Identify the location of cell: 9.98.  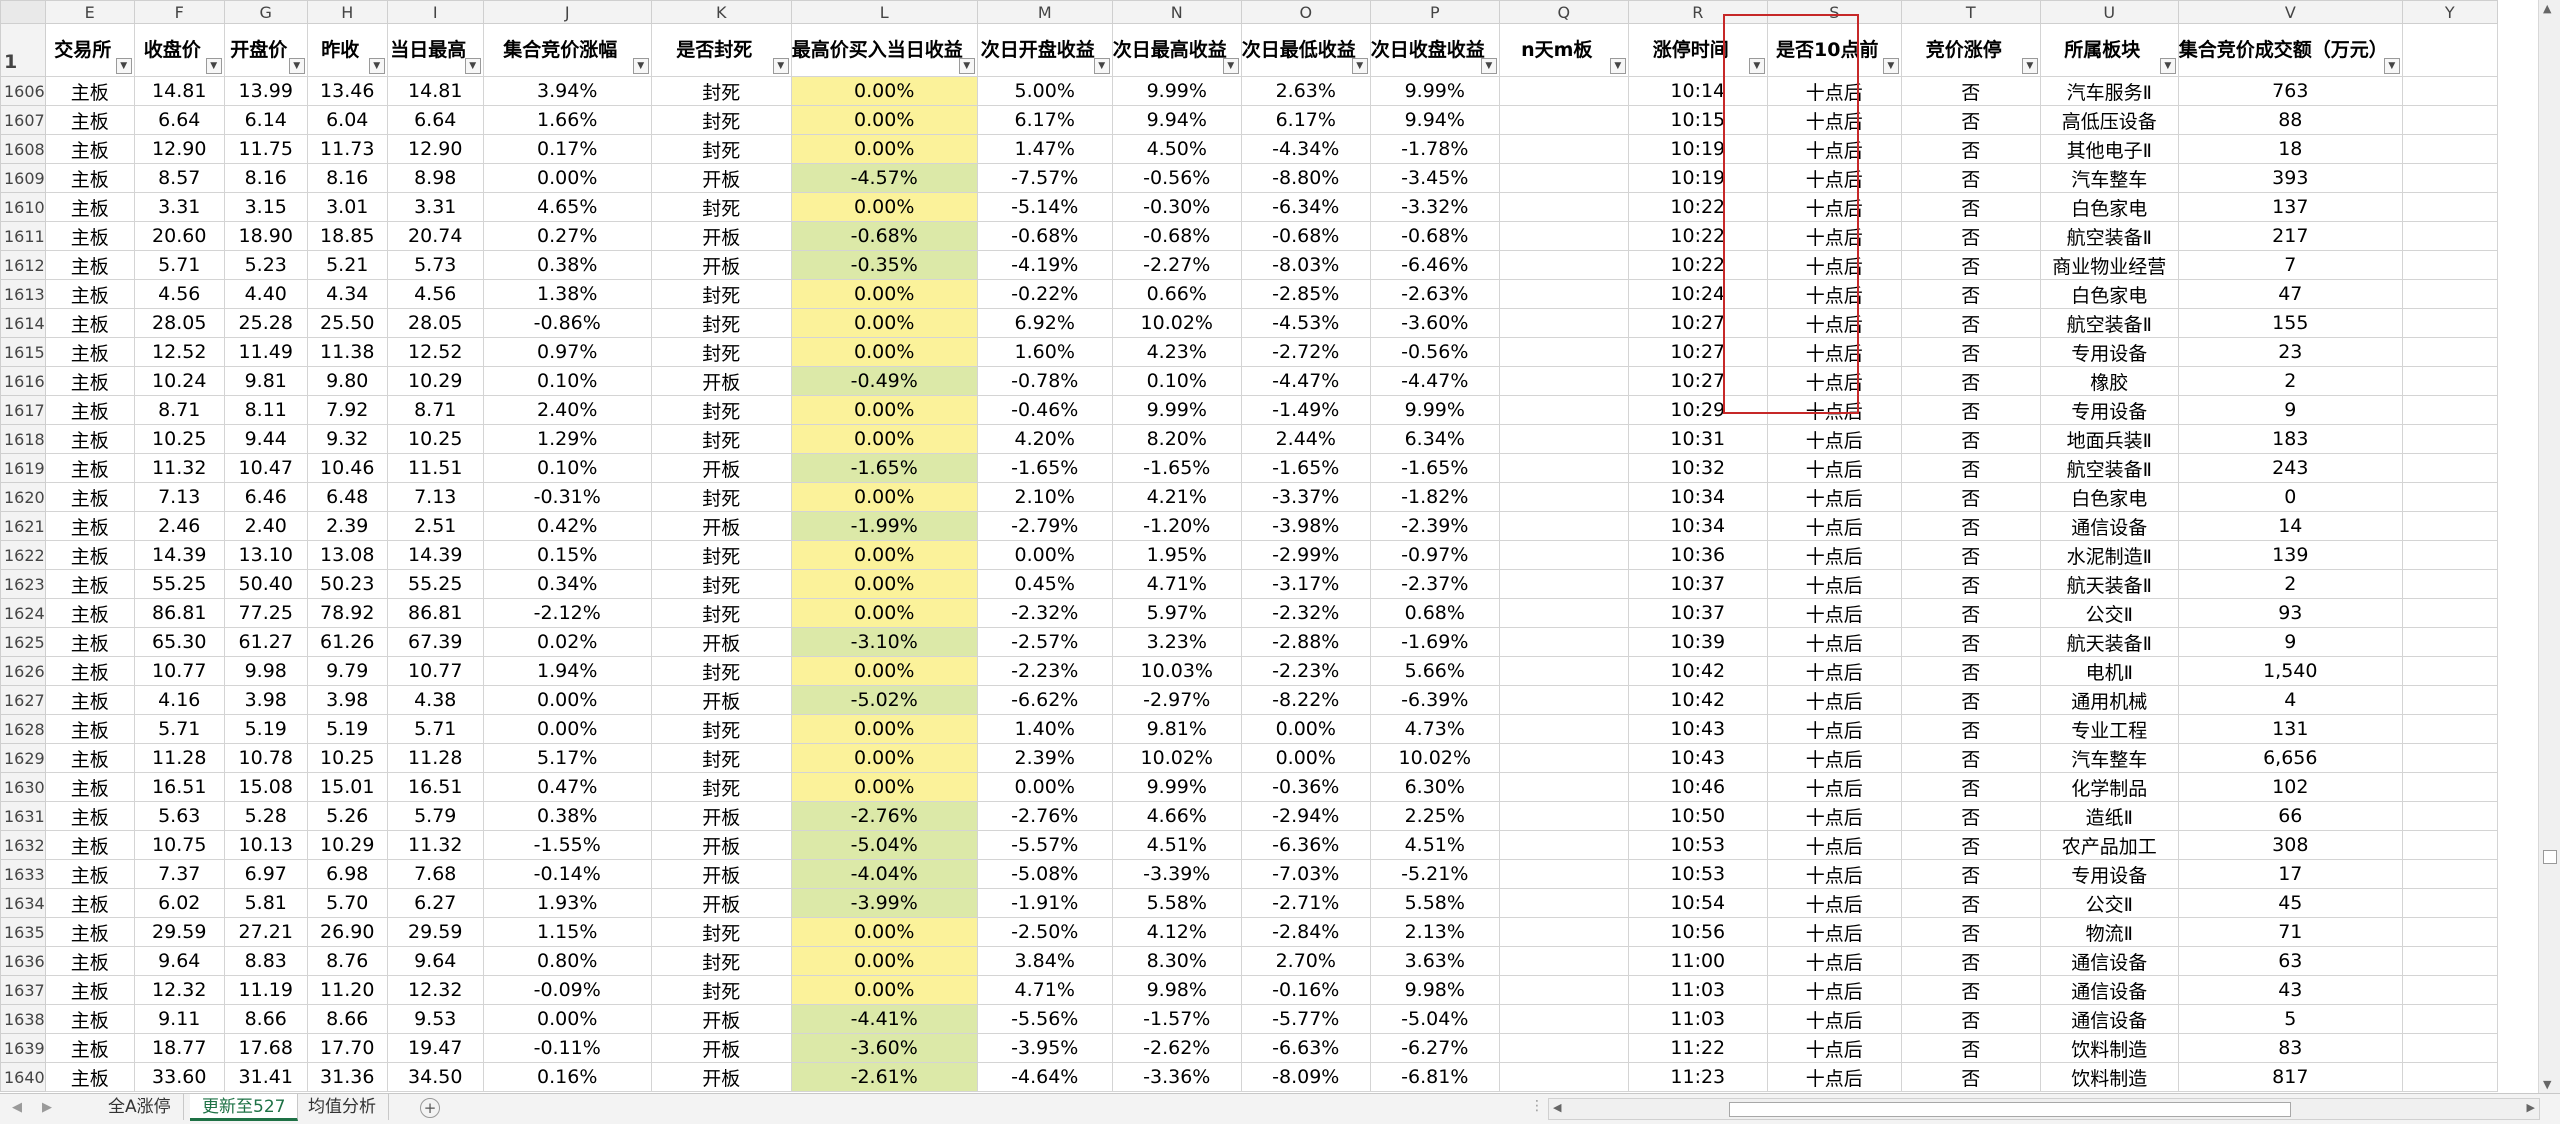
(265, 671).